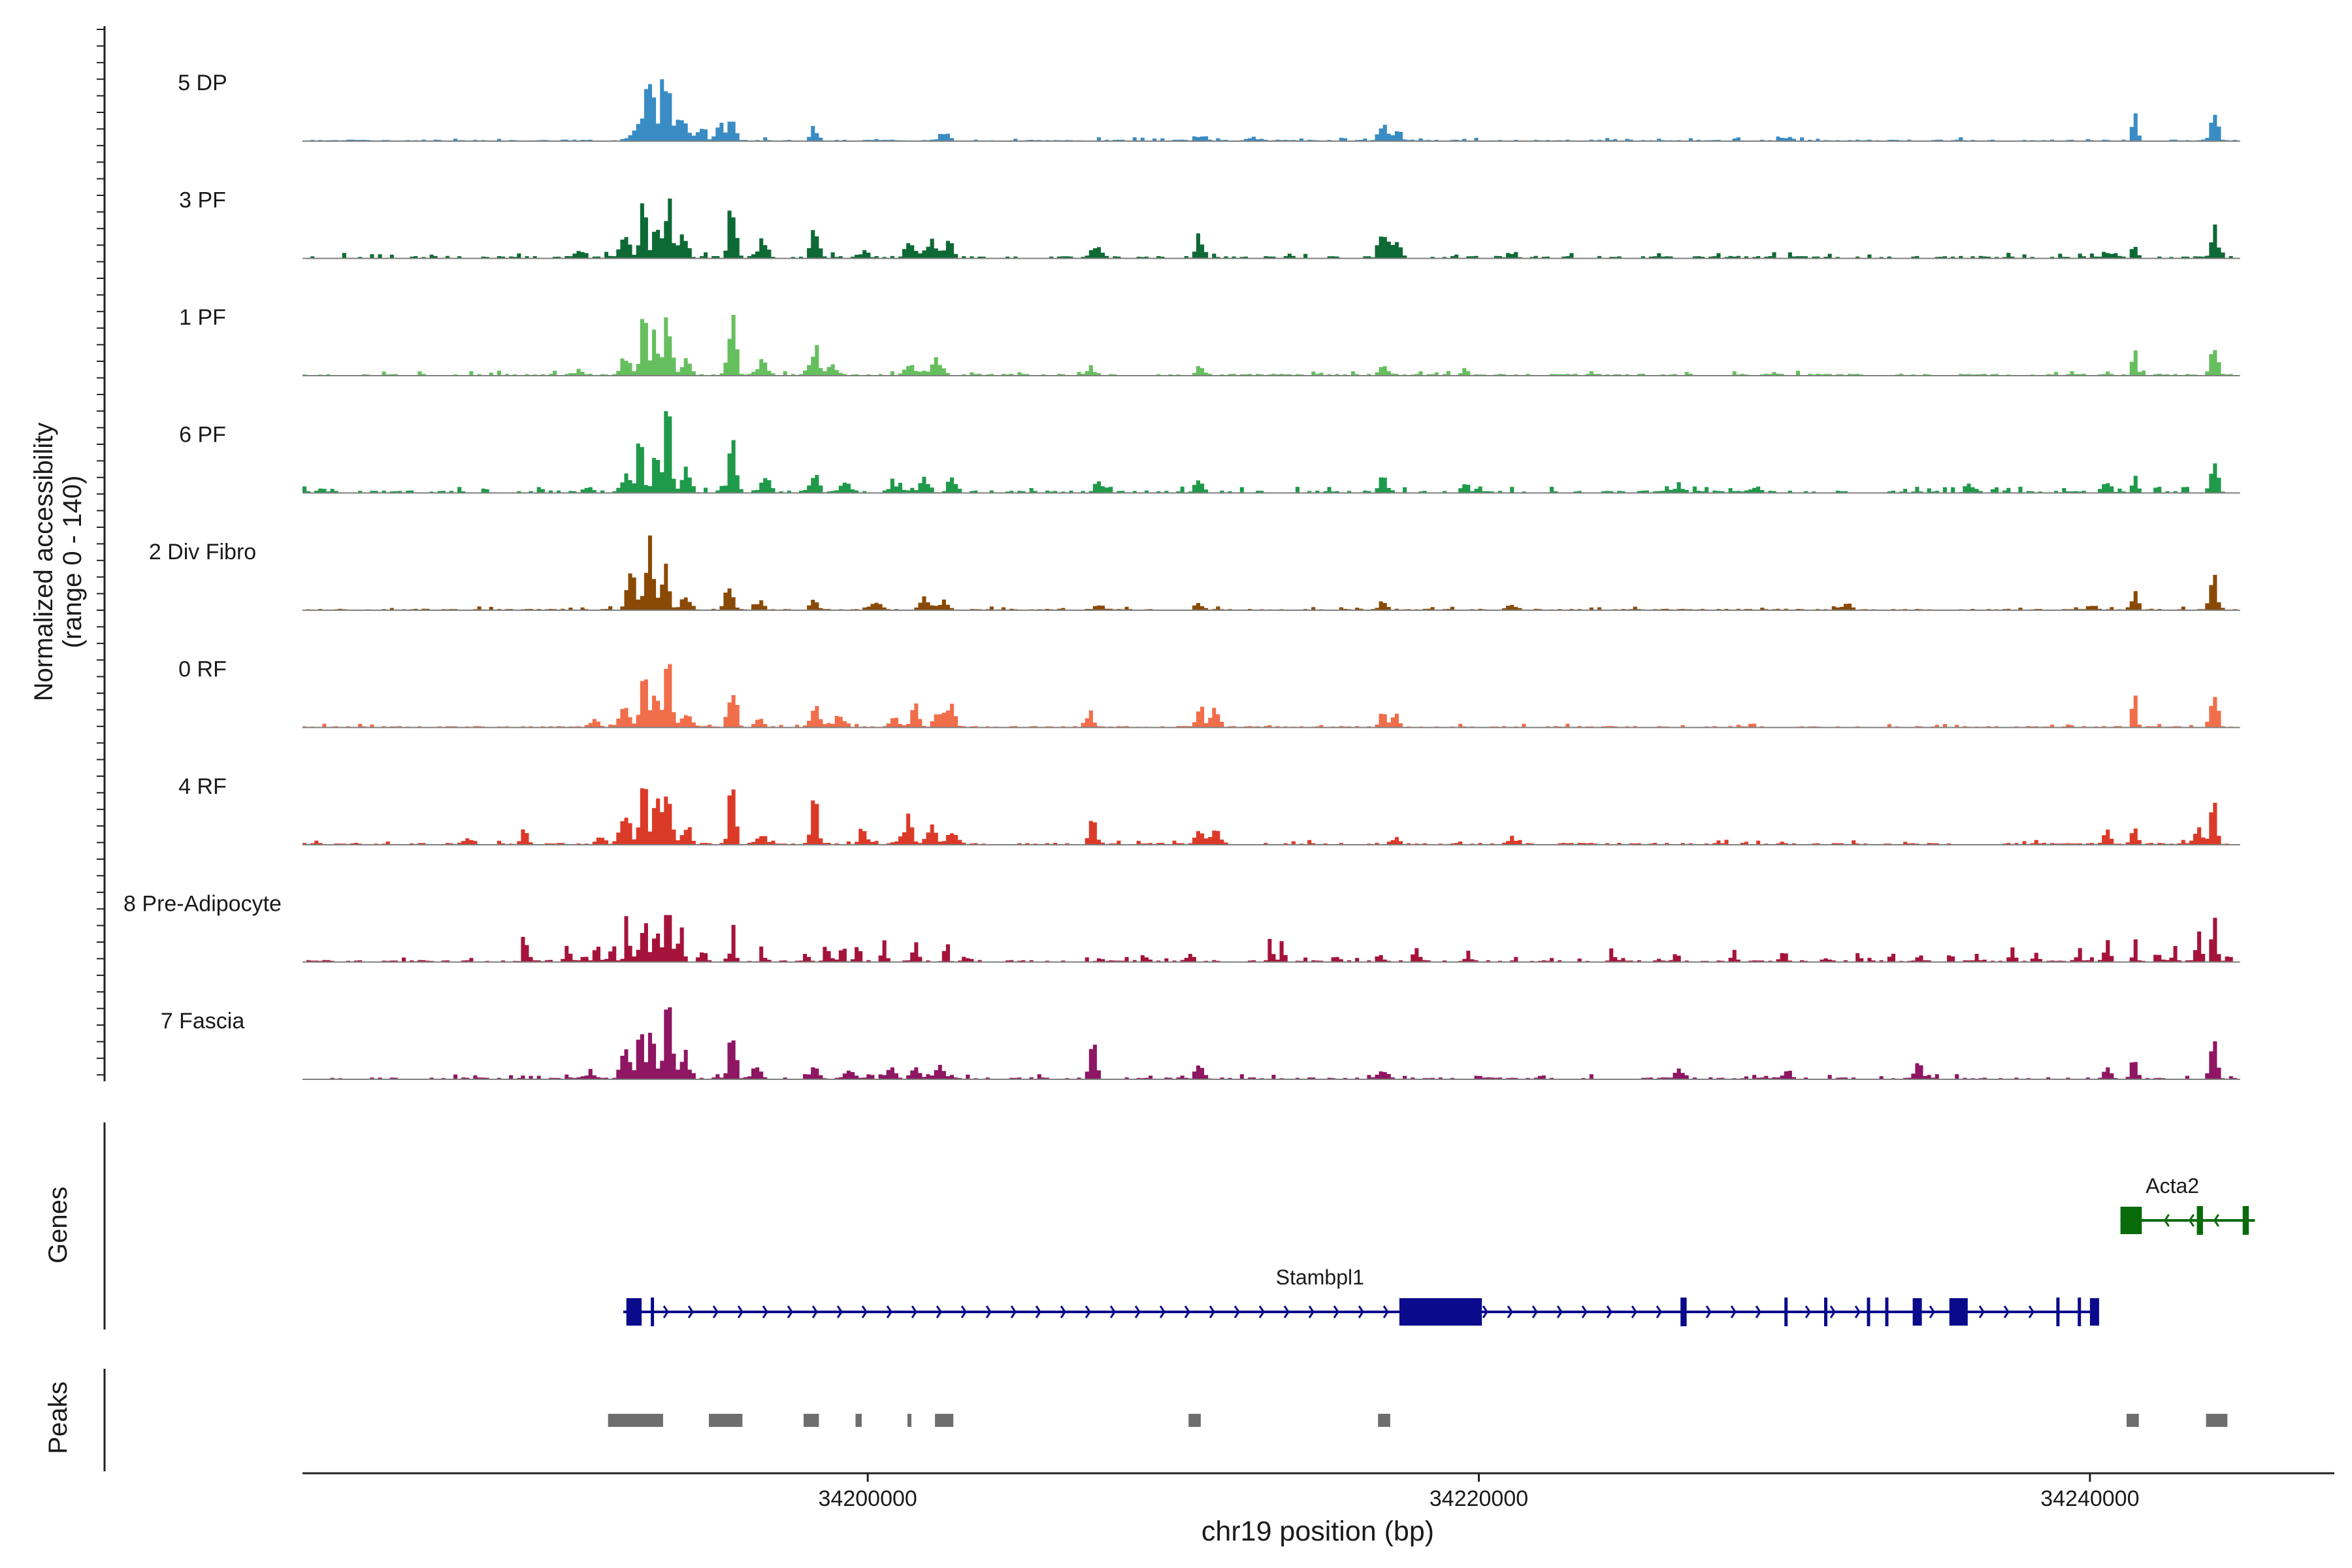 The image size is (2352, 1568). Describe the element at coordinates (202, 904) in the screenshot. I see `track-label: 8 Pre-Adipocyte` at that location.